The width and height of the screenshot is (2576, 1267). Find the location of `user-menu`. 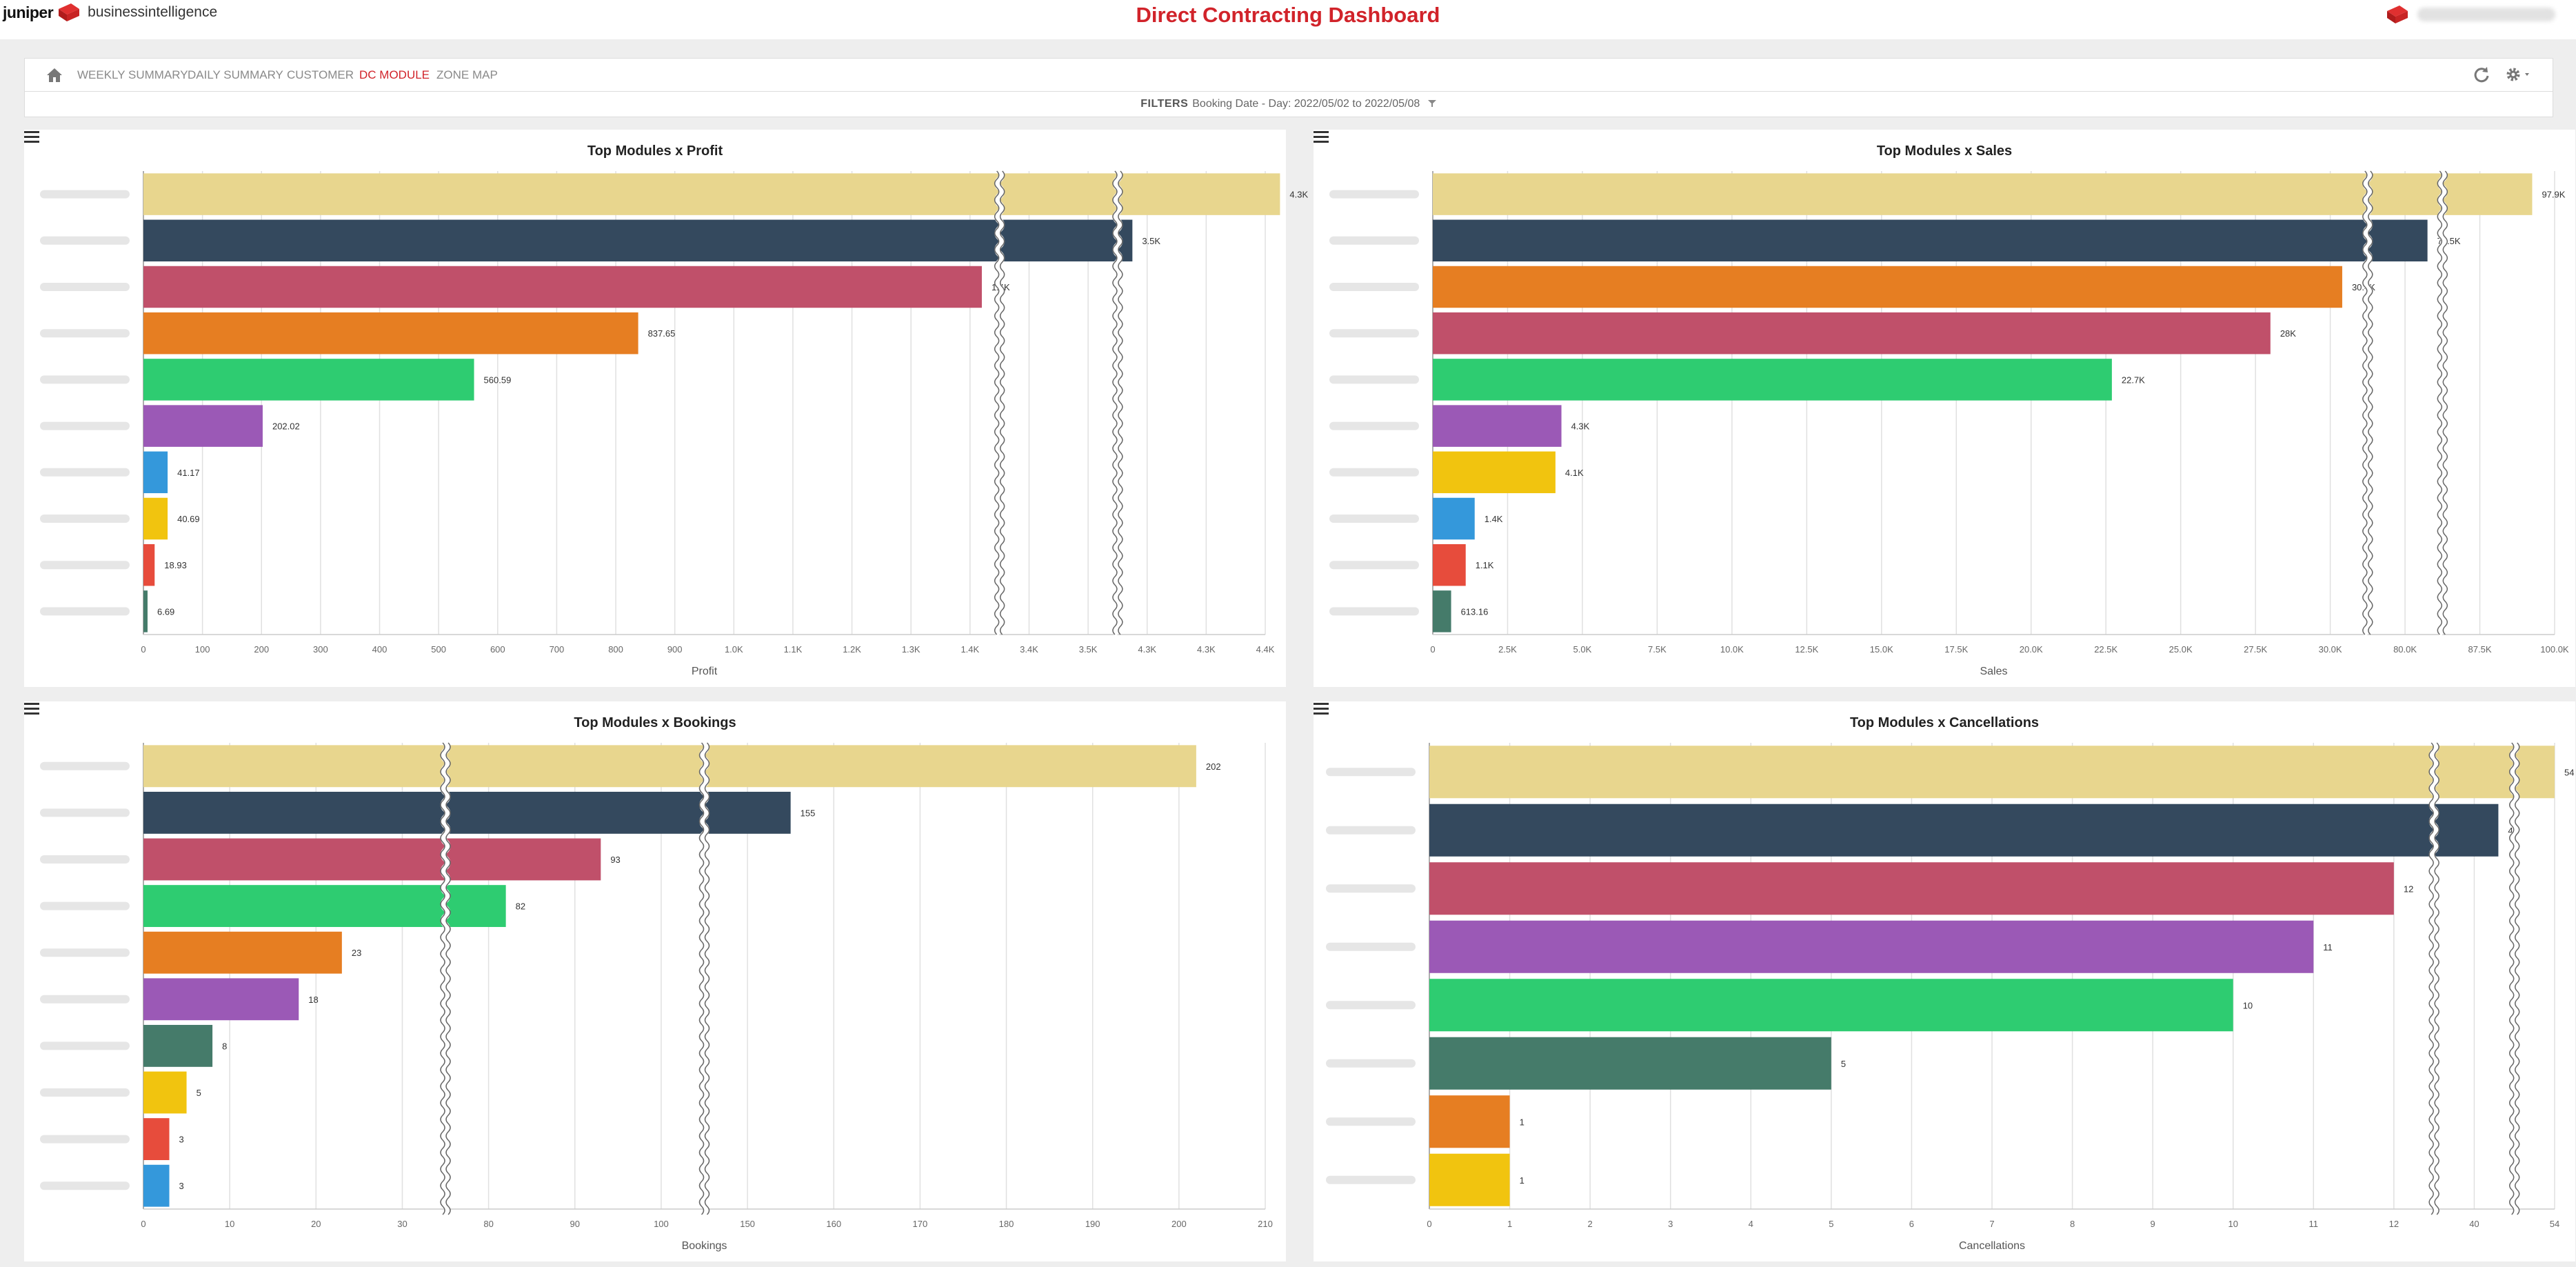

user-menu is located at coordinates (2470, 14).